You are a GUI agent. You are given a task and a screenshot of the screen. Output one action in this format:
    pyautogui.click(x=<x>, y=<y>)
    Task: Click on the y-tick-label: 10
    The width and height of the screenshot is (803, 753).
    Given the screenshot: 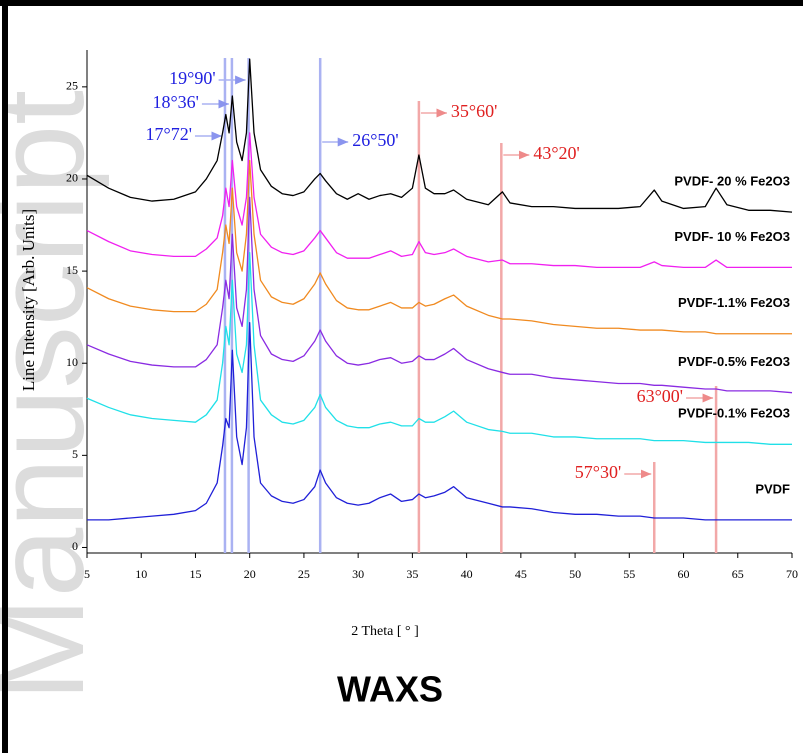 What is the action you would take?
    pyautogui.click(x=72, y=362)
    